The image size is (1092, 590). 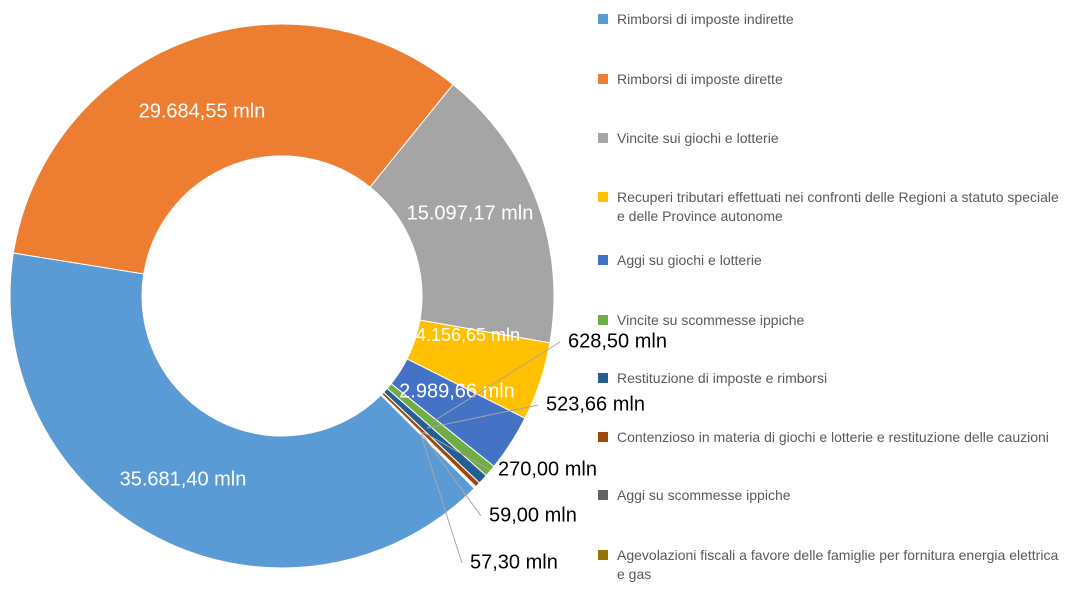 I want to click on data-label: 4.156,65 mln, so click(x=468, y=335).